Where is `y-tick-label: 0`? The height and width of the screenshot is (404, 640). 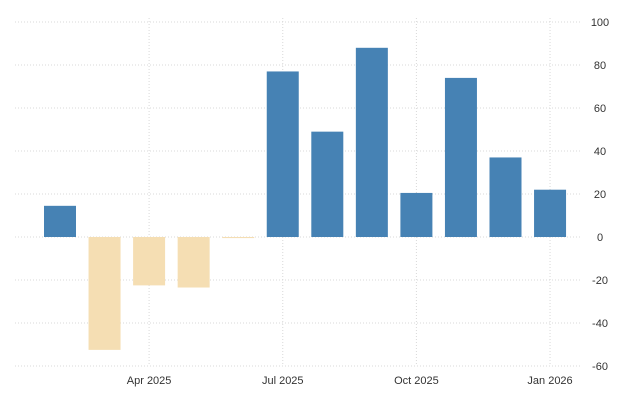 y-tick-label: 0 is located at coordinates (600, 238).